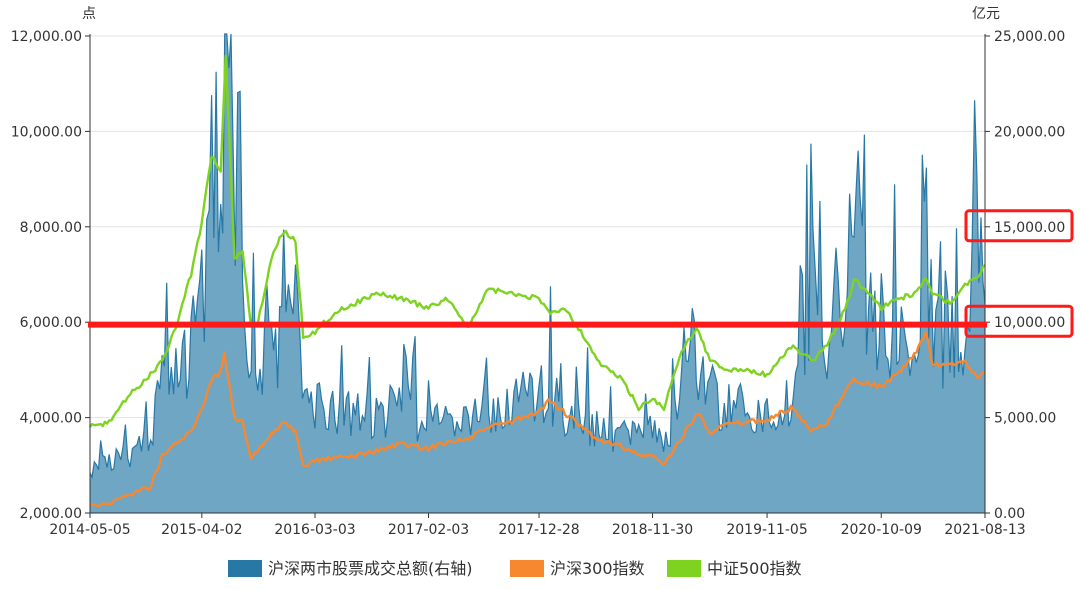  What do you see at coordinates (46, 37) in the screenshot?
I see `y-left-tick-label: 12,000.00` at bounding box center [46, 37].